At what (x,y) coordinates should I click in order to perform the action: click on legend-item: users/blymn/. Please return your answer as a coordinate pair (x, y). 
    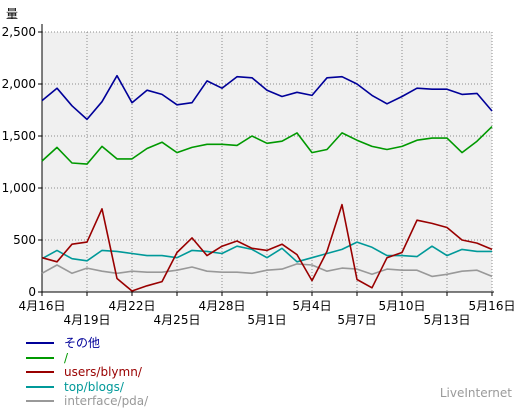
    Looking at the image, I should click on (87, 372).